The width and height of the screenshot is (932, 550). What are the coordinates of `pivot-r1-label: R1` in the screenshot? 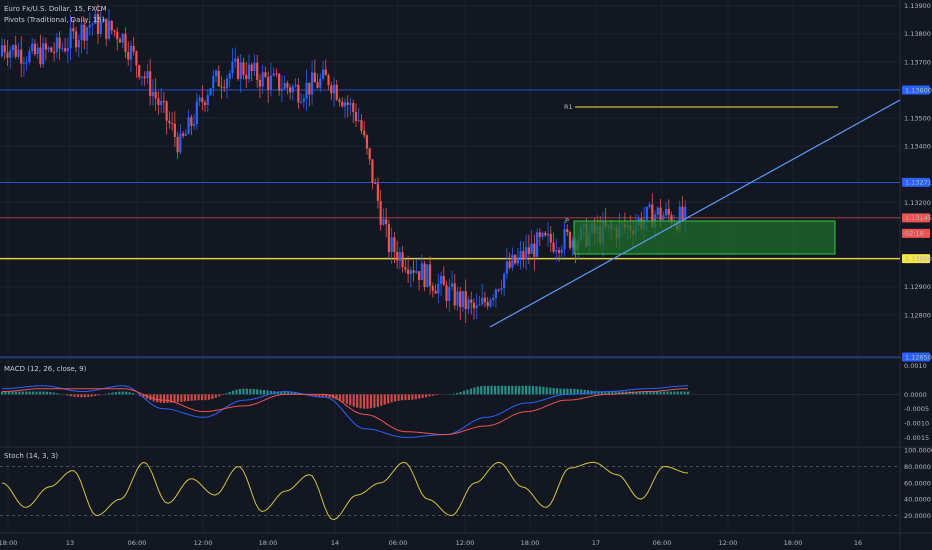 It's located at (568, 107).